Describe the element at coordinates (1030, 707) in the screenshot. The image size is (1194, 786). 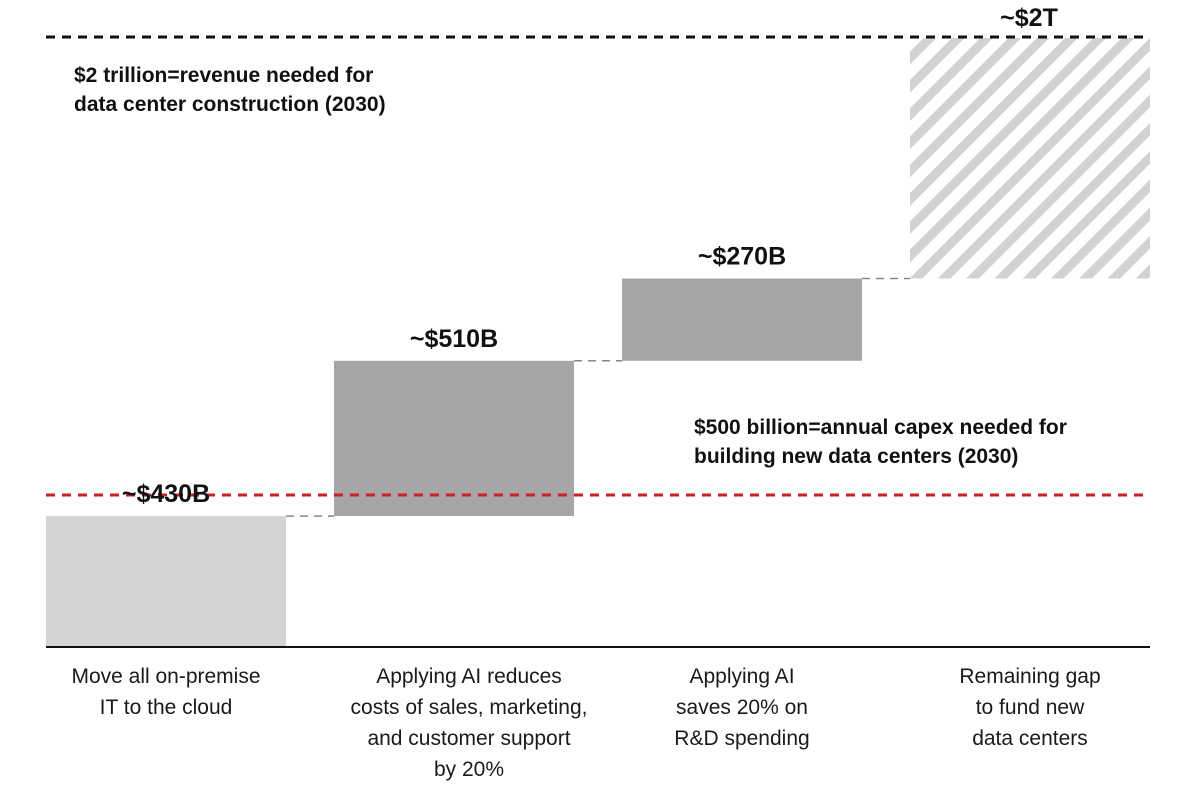
I see `category-label-4-line-2: to fund new` at that location.